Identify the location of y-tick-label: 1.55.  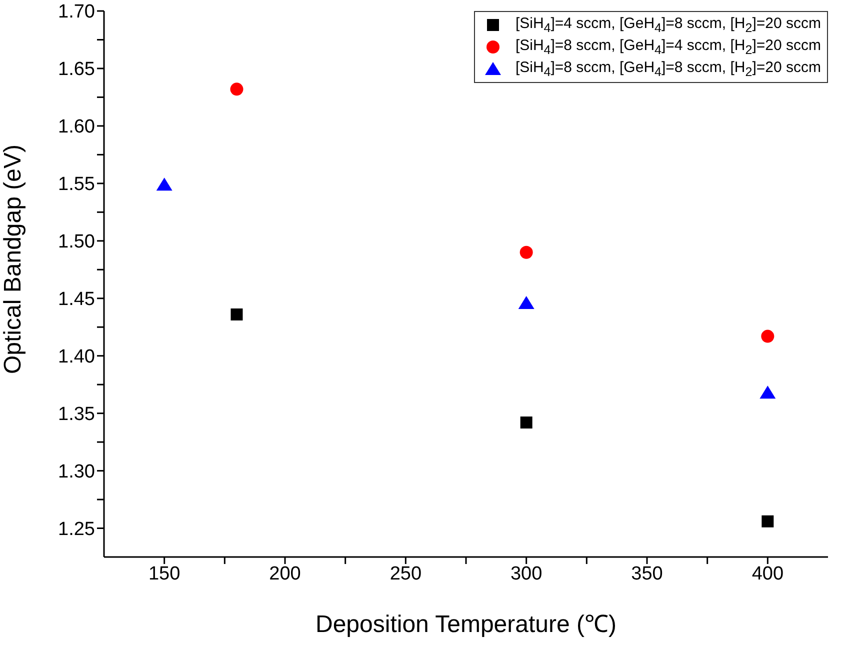
(76, 185).